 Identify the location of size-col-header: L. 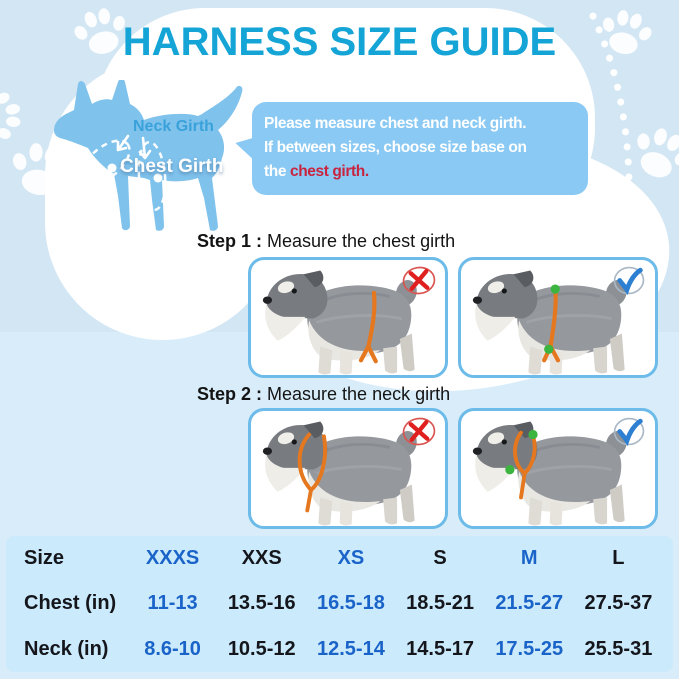
(618, 558).